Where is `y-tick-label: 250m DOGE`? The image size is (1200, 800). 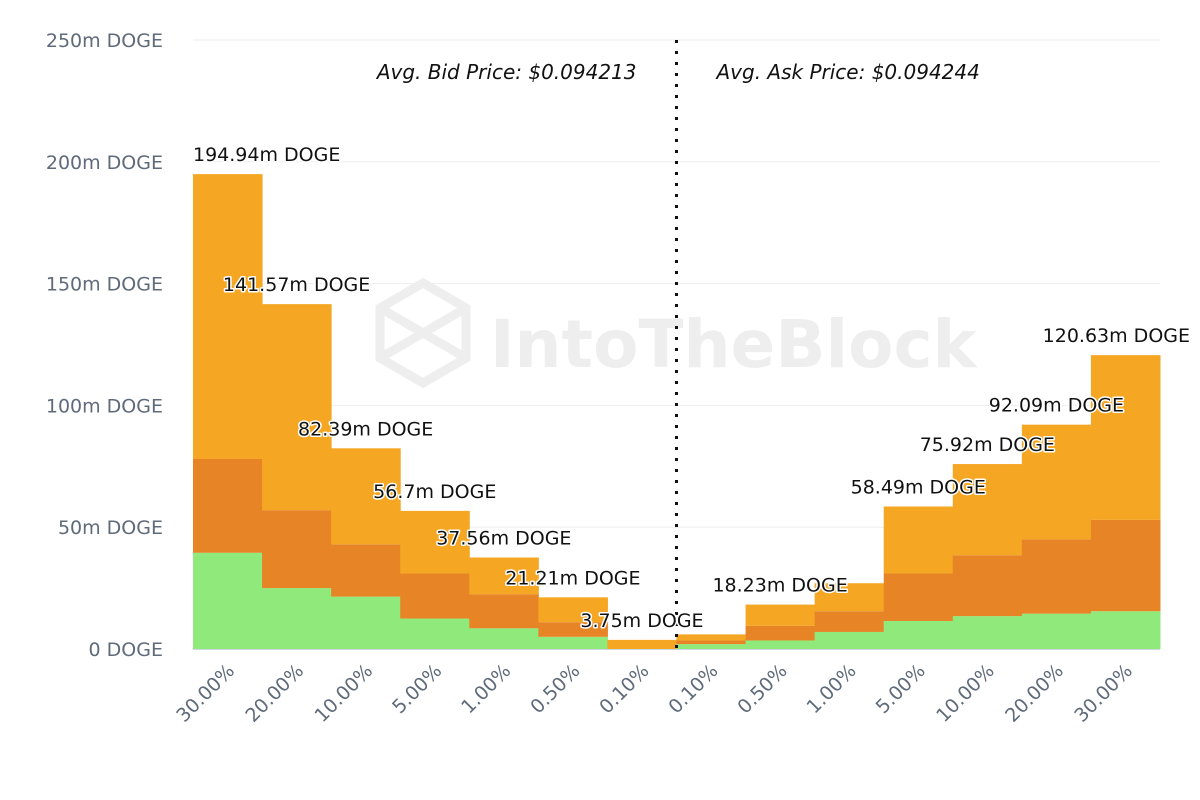
y-tick-label: 250m DOGE is located at coordinates (104, 41).